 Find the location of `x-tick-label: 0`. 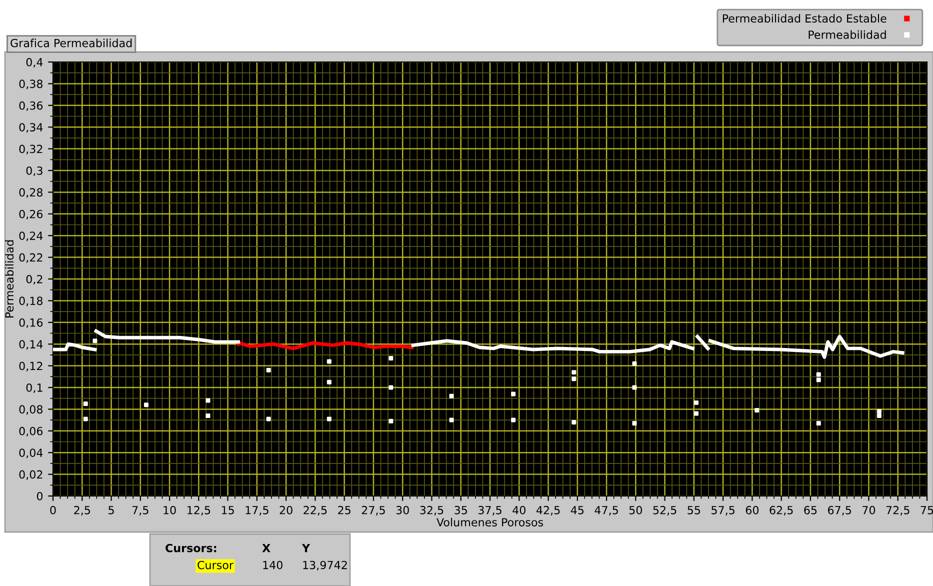

x-tick-label: 0 is located at coordinates (53, 510).